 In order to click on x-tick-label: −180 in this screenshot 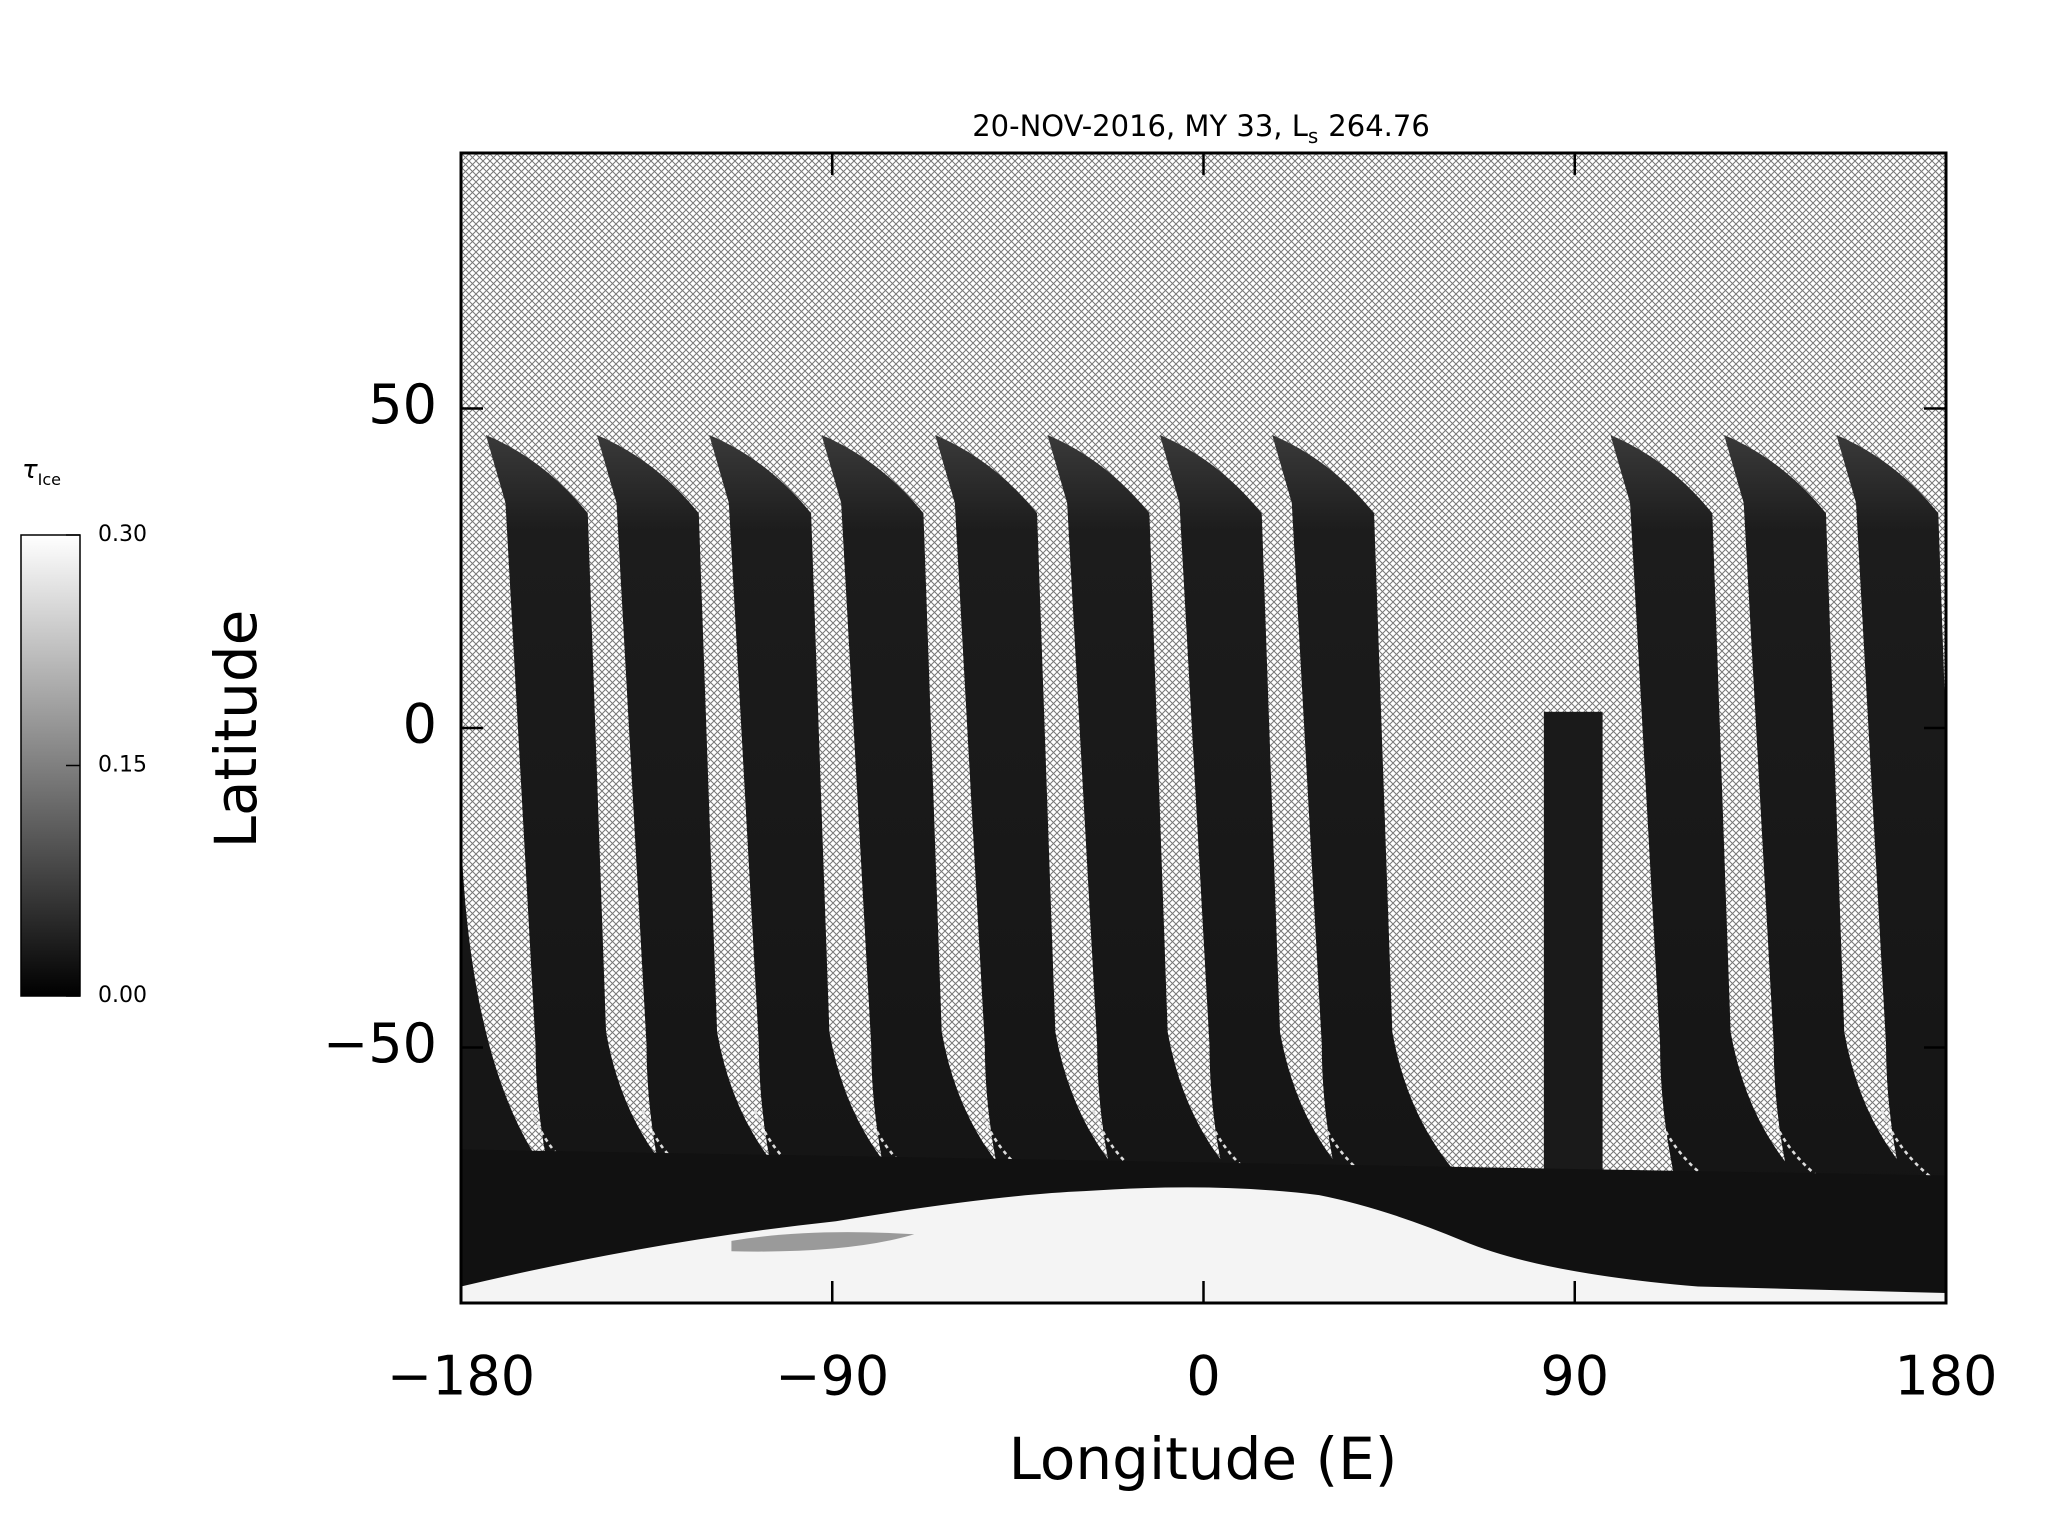, I will do `click(461, 1376)`.